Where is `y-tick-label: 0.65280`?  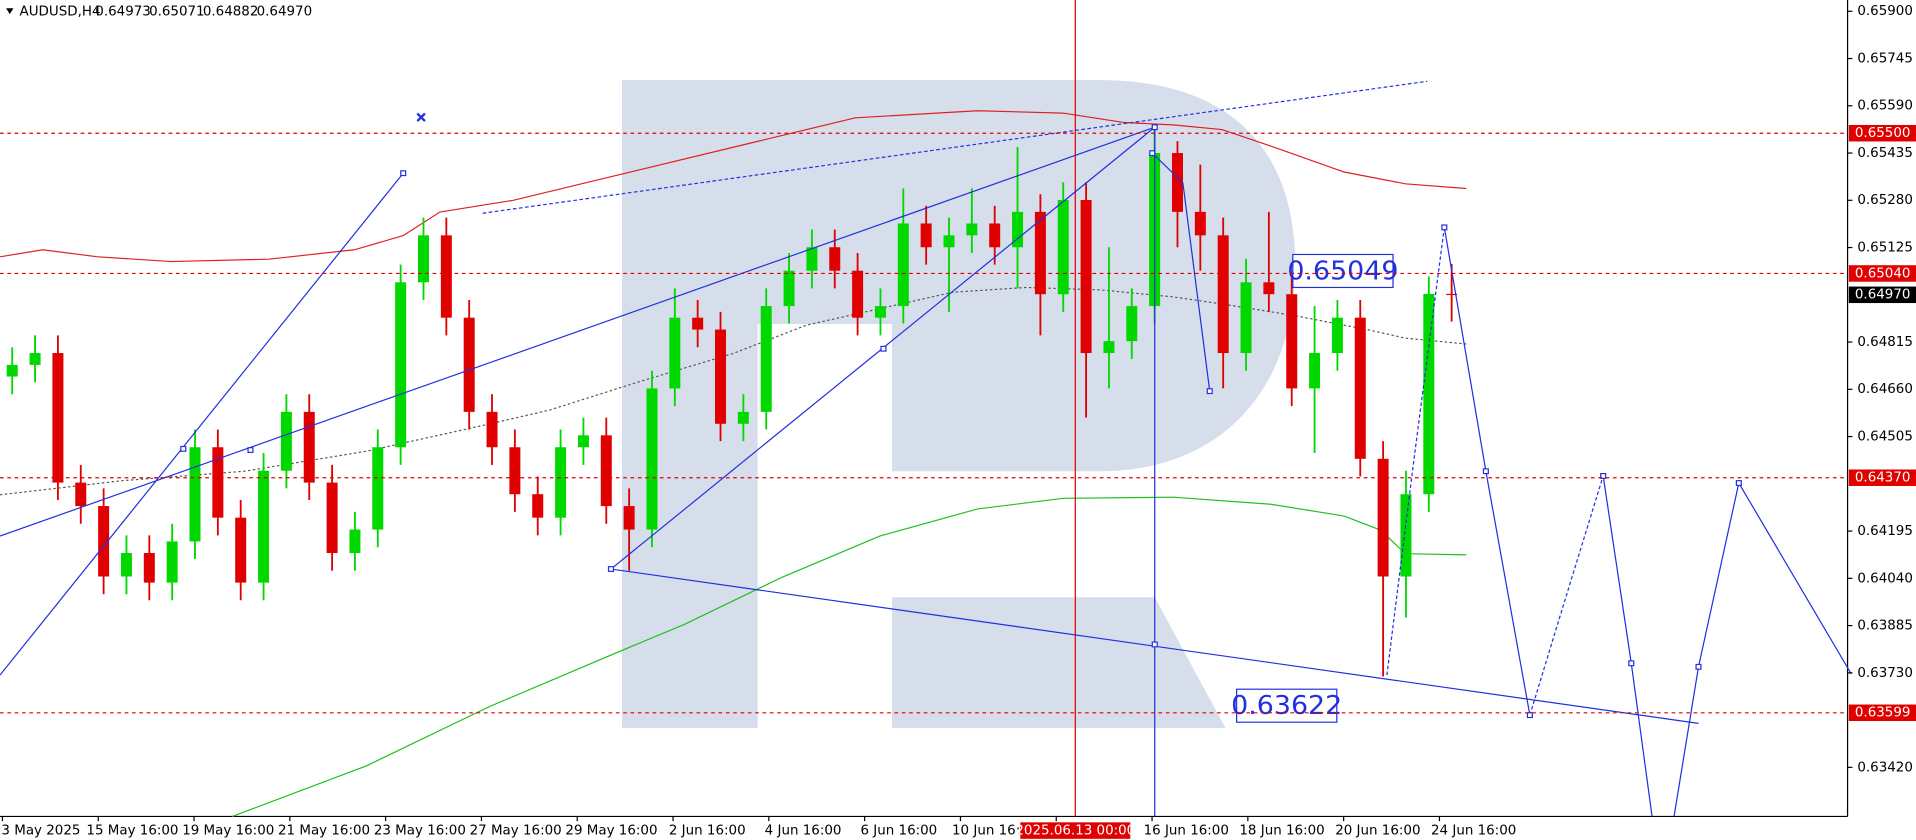 y-tick-label: 0.65280 is located at coordinates (1885, 200).